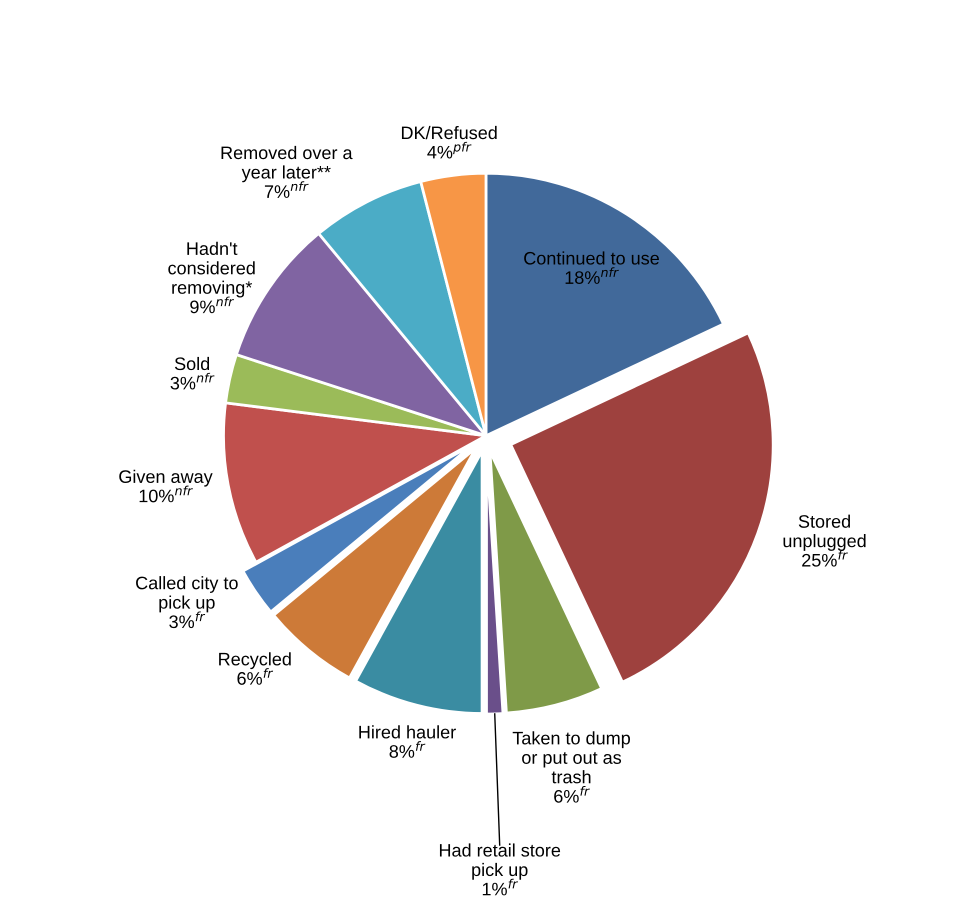 This screenshot has width=972, height=903. I want to click on slice-label: Hired hauler, so click(407, 732).